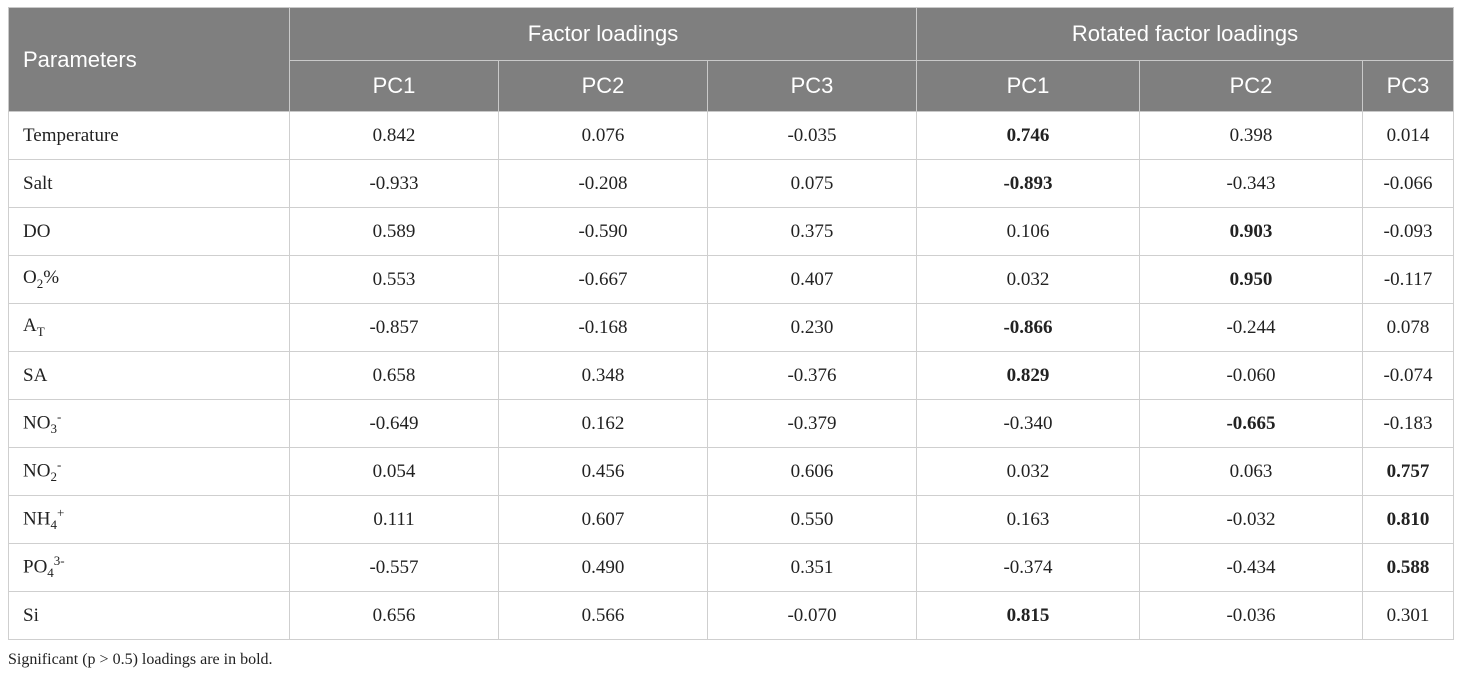  What do you see at coordinates (1408, 471) in the screenshot?
I see `loading-value-cell: 0.757` at bounding box center [1408, 471].